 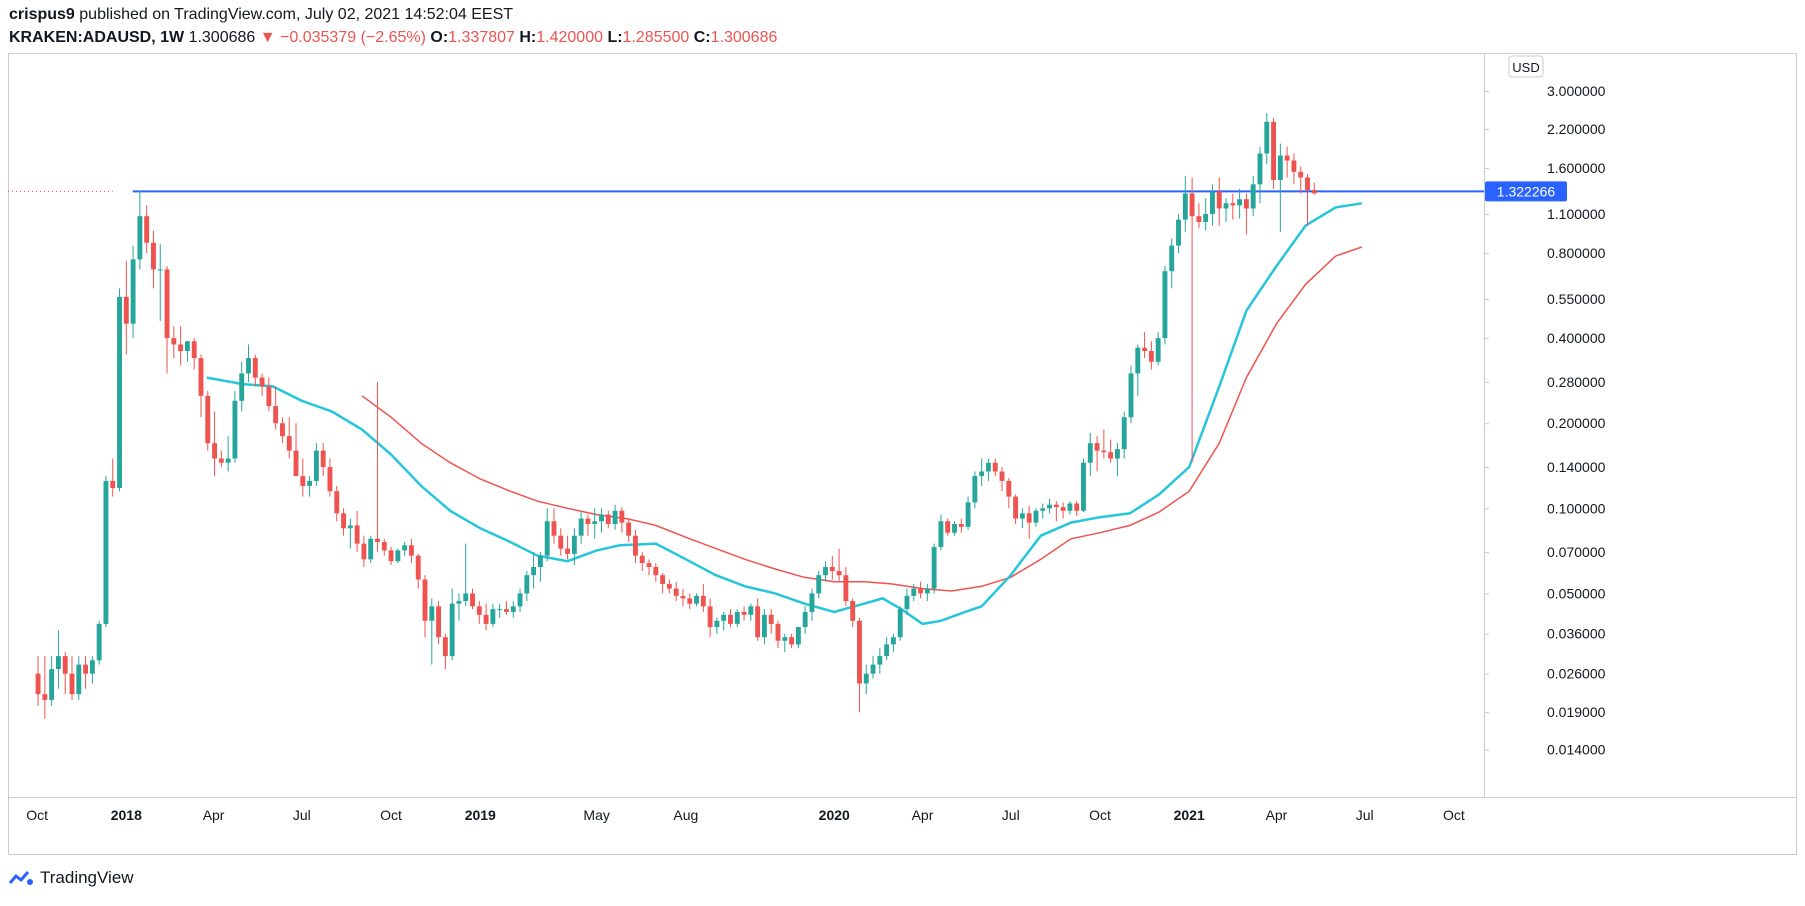 What do you see at coordinates (1189, 815) in the screenshot?
I see `x-tick-label: 2021` at bounding box center [1189, 815].